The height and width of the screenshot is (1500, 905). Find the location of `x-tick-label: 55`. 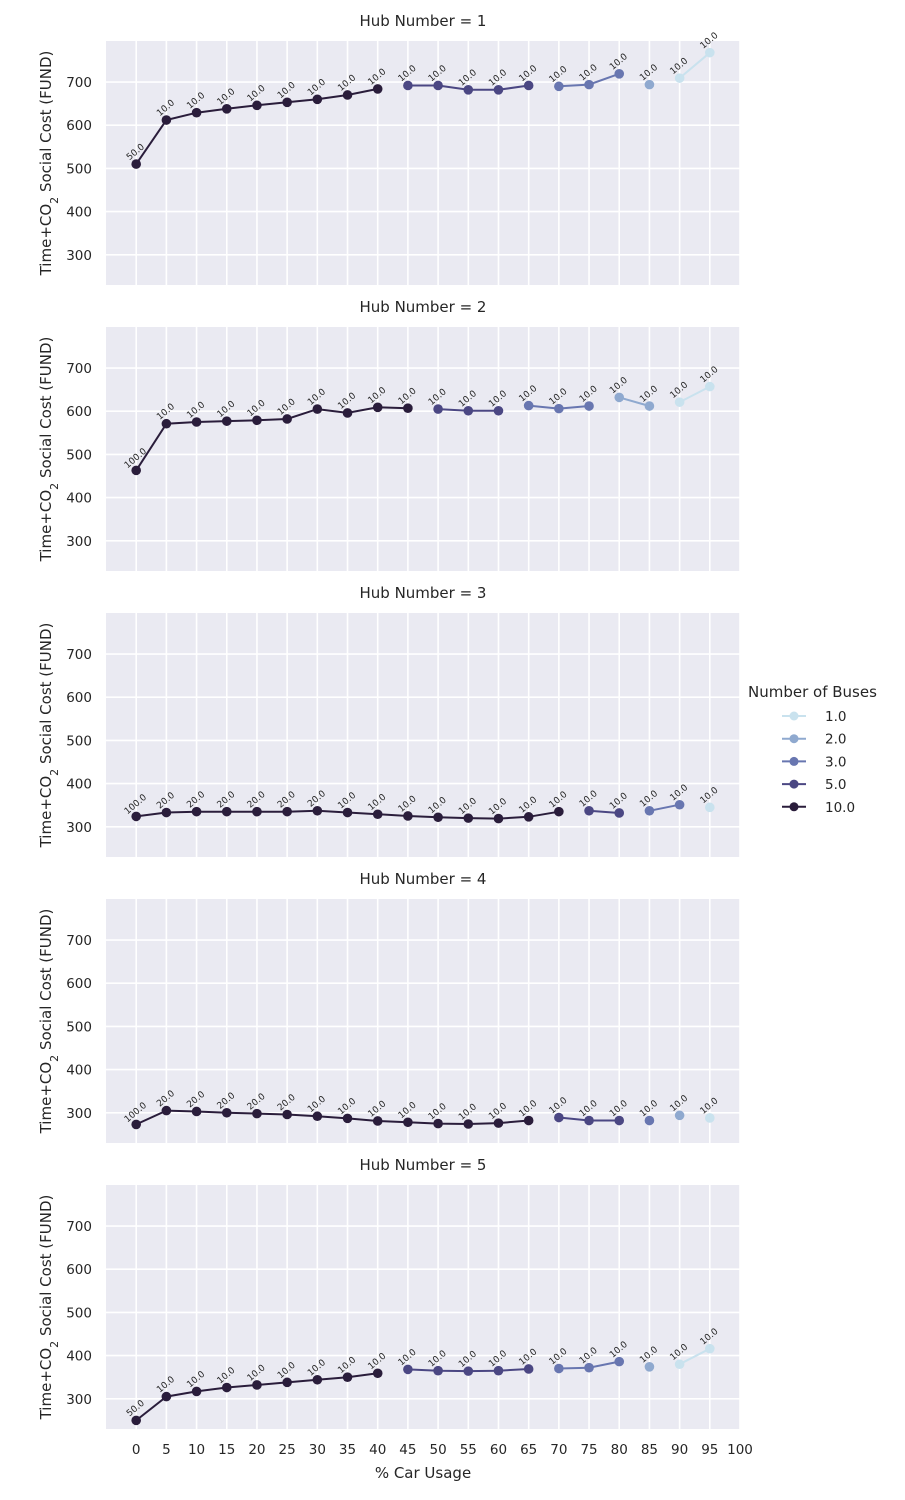

x-tick-label: 55 is located at coordinates (468, 1450).